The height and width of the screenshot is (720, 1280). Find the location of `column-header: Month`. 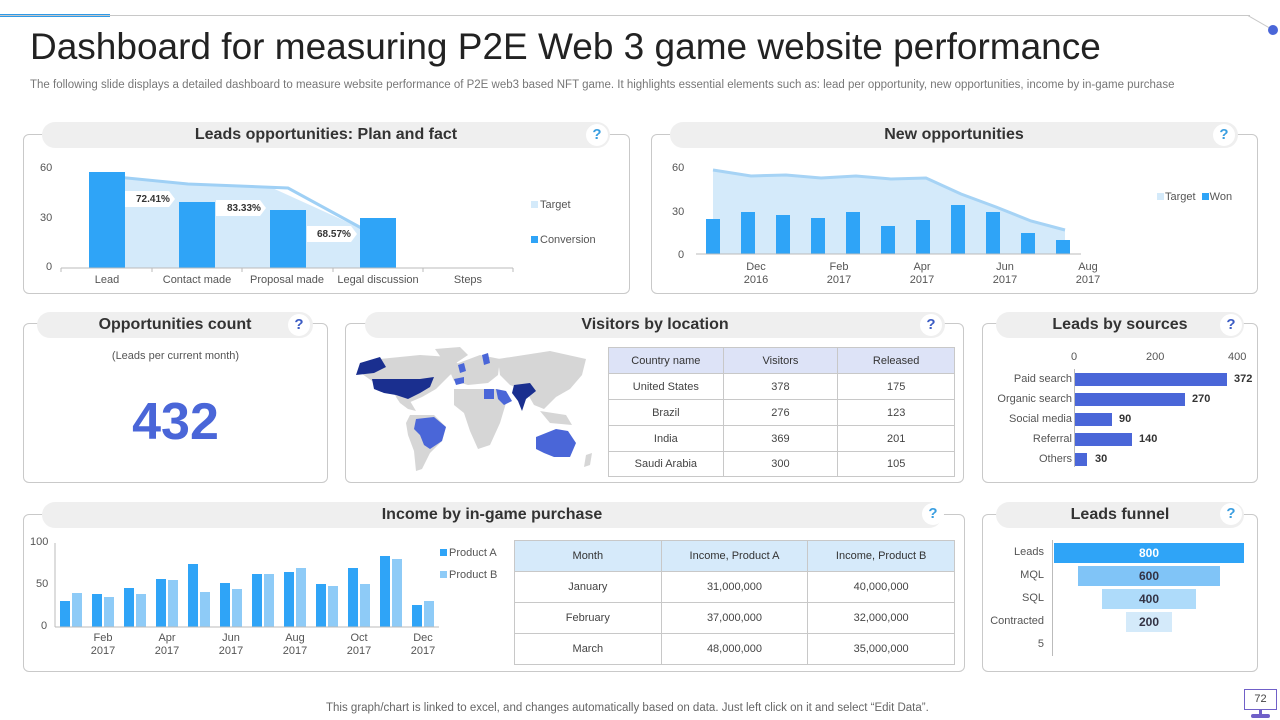

column-header: Month is located at coordinates (588, 556).